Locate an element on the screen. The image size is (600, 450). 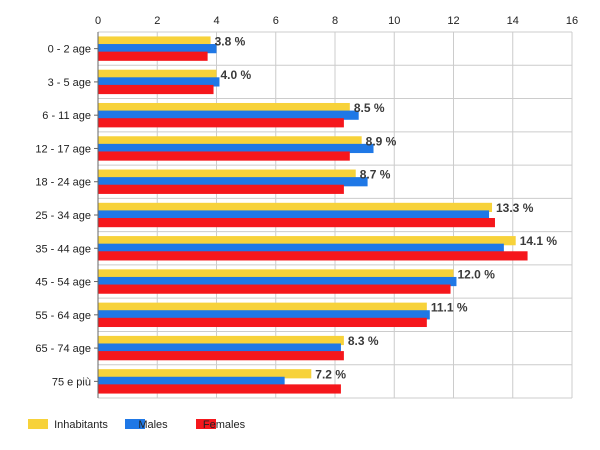
legend: Inhabitants Males Females is located at coordinates (137, 425).